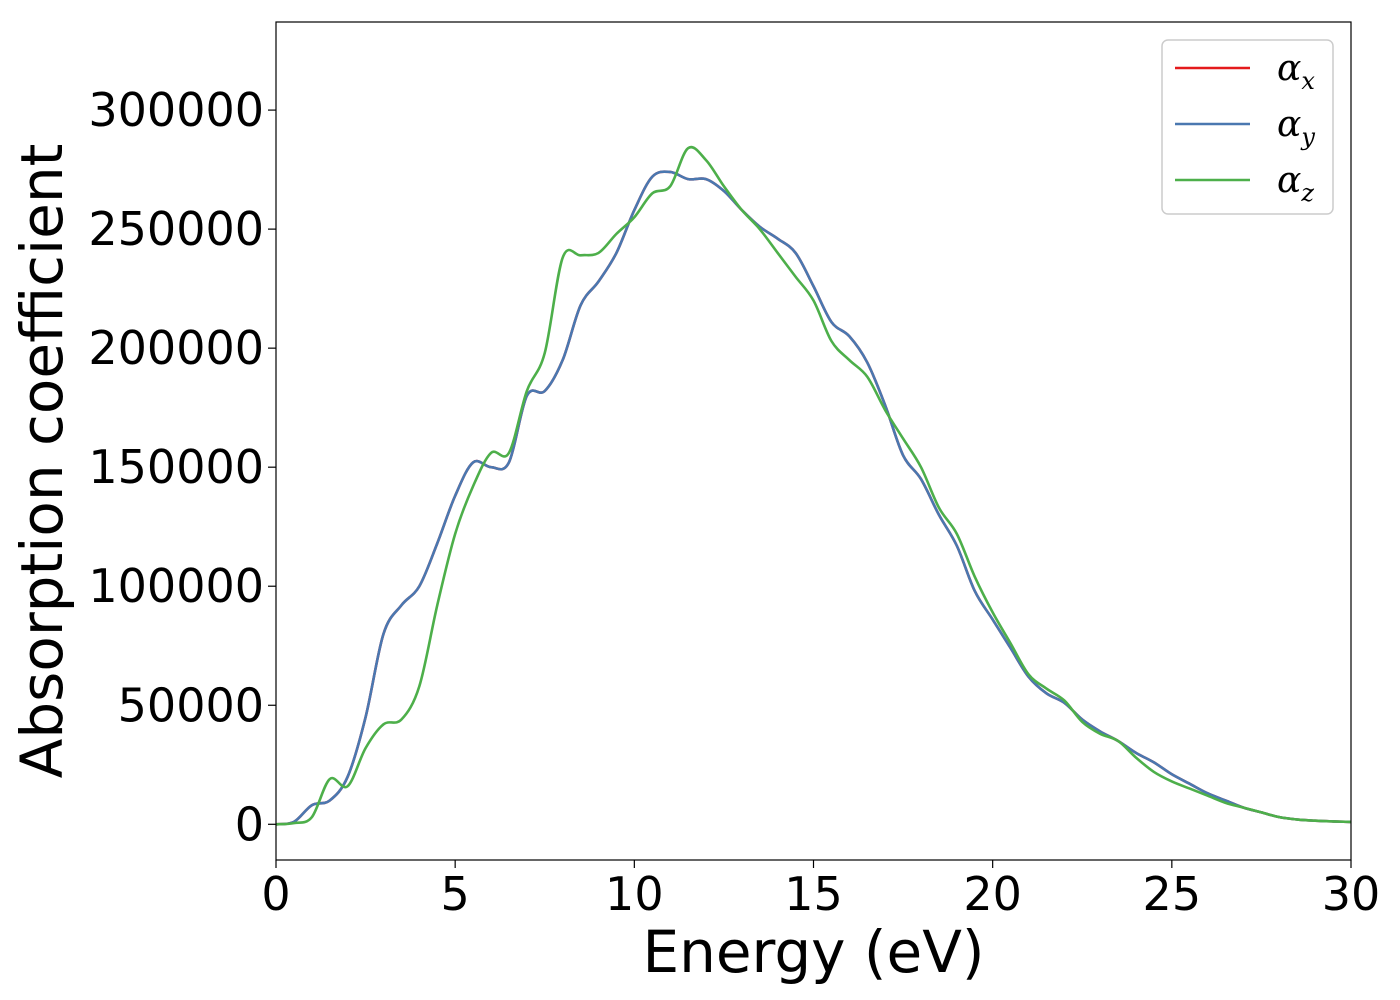 The image size is (1400, 1000). I want to click on x-tick-label: 30, so click(1351, 894).